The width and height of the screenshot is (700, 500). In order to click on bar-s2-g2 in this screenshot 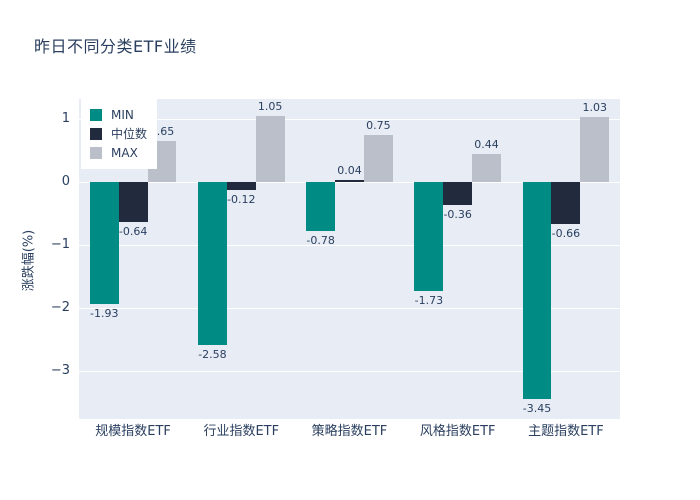, I will do `click(378, 158)`.